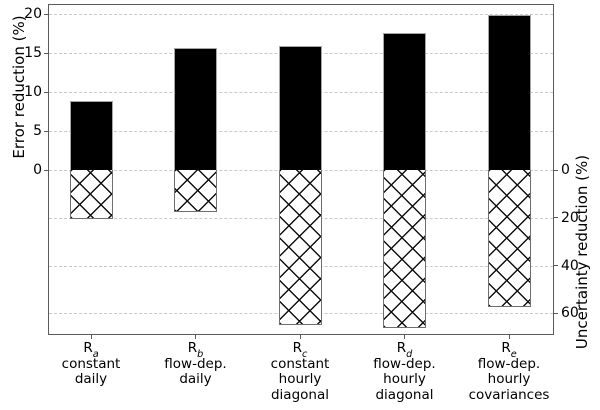 This screenshot has height=410, width=600. Describe the element at coordinates (33, 14) in the screenshot. I see `left-axis-tick-label: 20` at that location.